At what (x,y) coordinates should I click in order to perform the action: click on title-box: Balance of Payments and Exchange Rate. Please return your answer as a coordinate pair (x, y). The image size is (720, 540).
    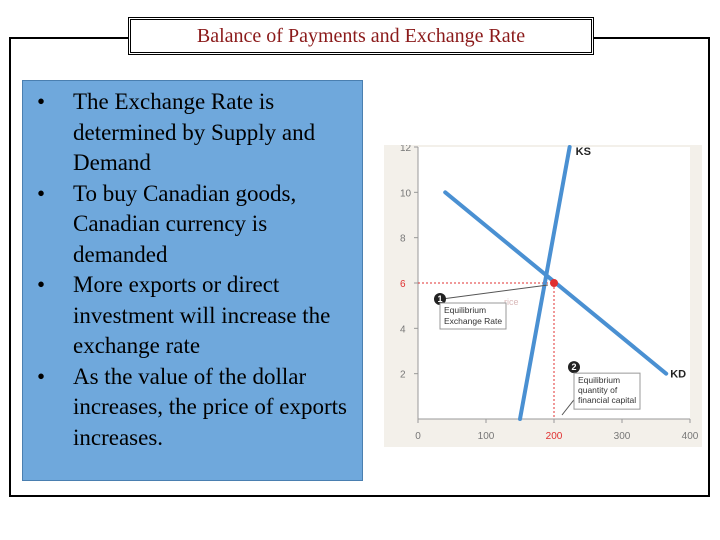
    Looking at the image, I should click on (361, 36).